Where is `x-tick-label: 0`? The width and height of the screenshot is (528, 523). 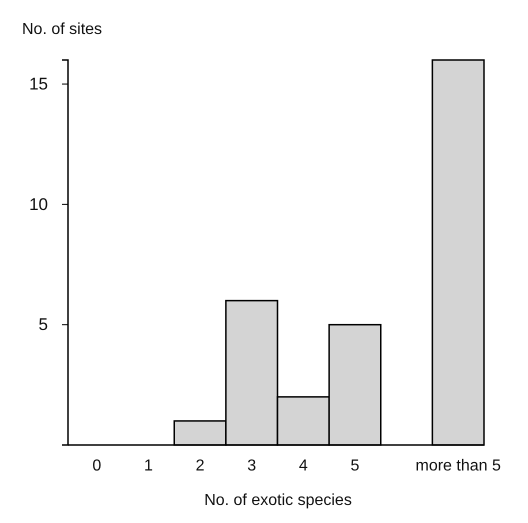
x-tick-label: 0 is located at coordinates (97, 465).